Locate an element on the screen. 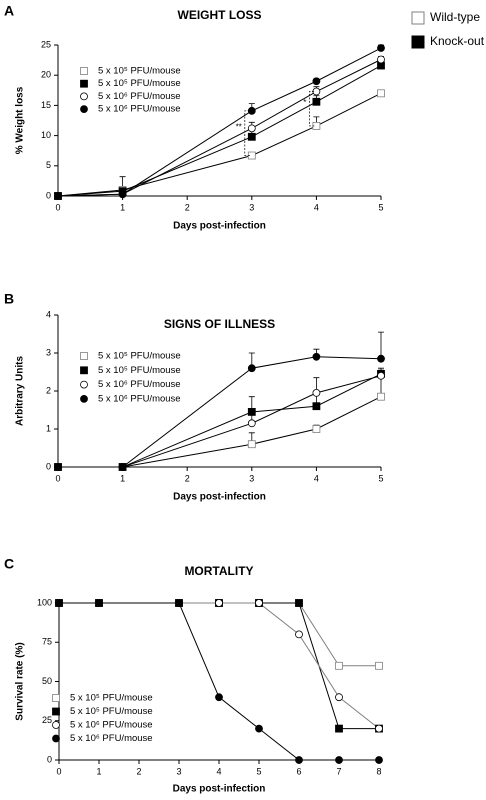  legend-swatch is located at coordinates (418, 18).